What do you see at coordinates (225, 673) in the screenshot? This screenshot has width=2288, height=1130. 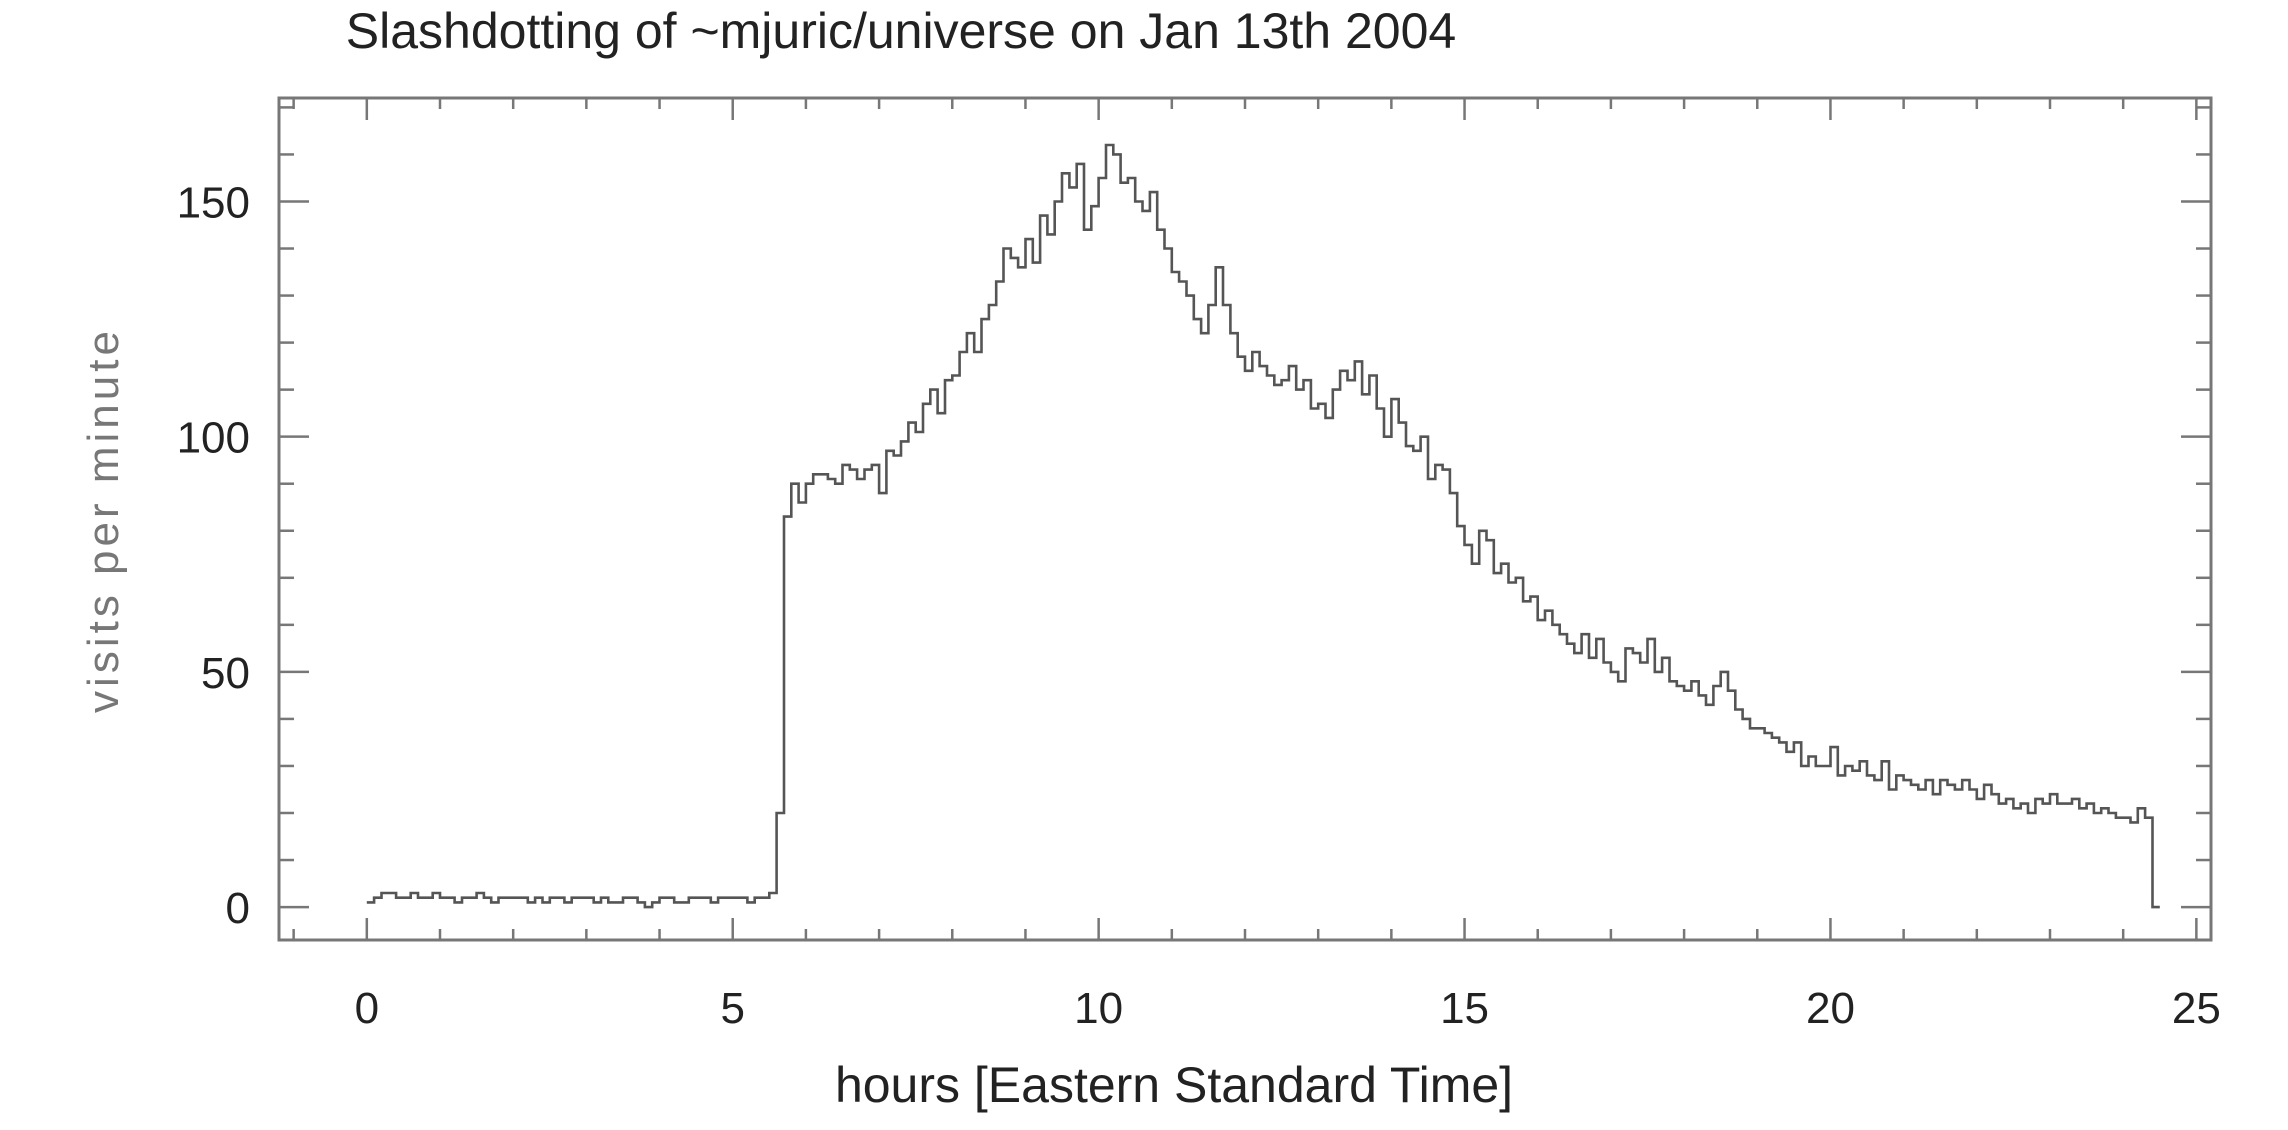 I see `y-tick-label: 50` at bounding box center [225, 673].